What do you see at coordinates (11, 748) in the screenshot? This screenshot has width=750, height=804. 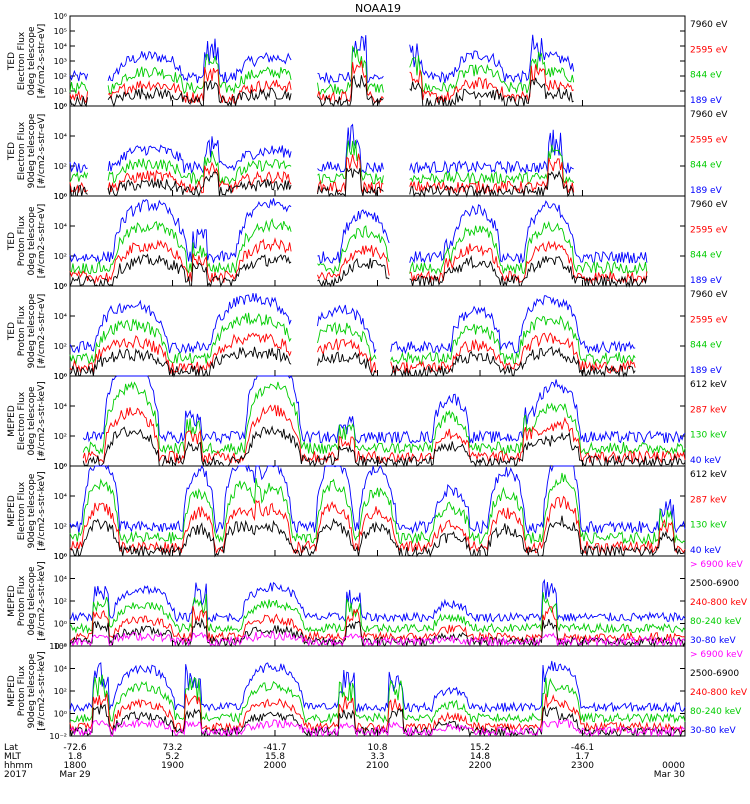 I see `xaxis-row-label: Lat` at bounding box center [11, 748].